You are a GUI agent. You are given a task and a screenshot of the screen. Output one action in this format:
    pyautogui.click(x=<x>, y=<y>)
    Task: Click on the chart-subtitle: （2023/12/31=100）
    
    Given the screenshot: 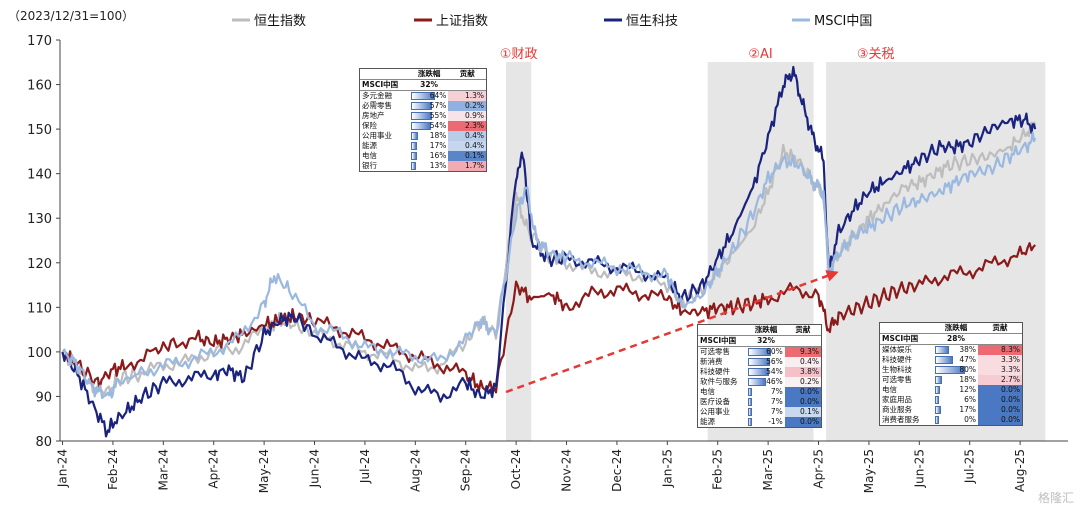 What is the action you would take?
    pyautogui.click(x=71, y=16)
    